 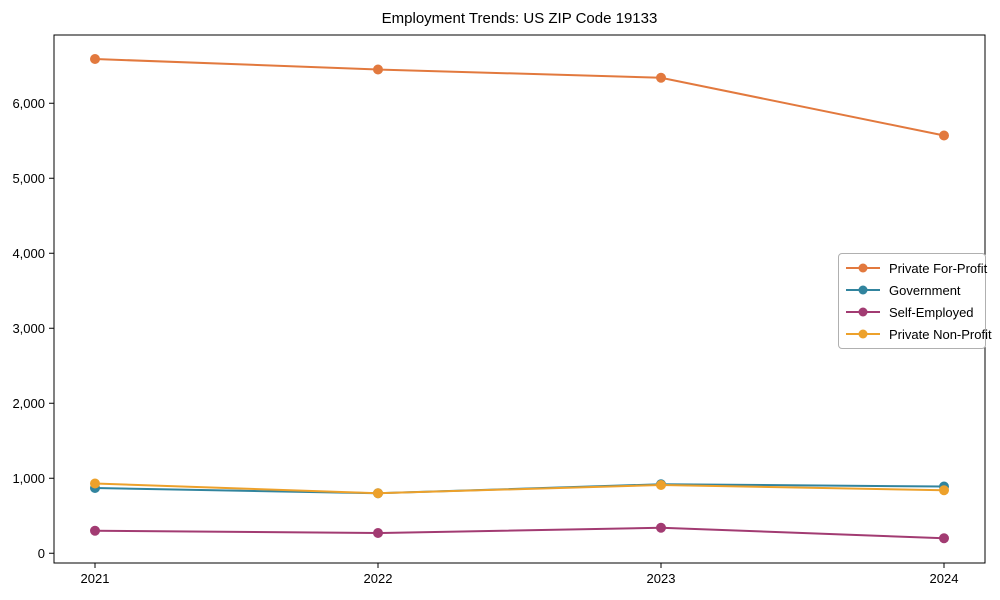 I want to click on legend-label: Private For-Profit, so click(x=938, y=268).